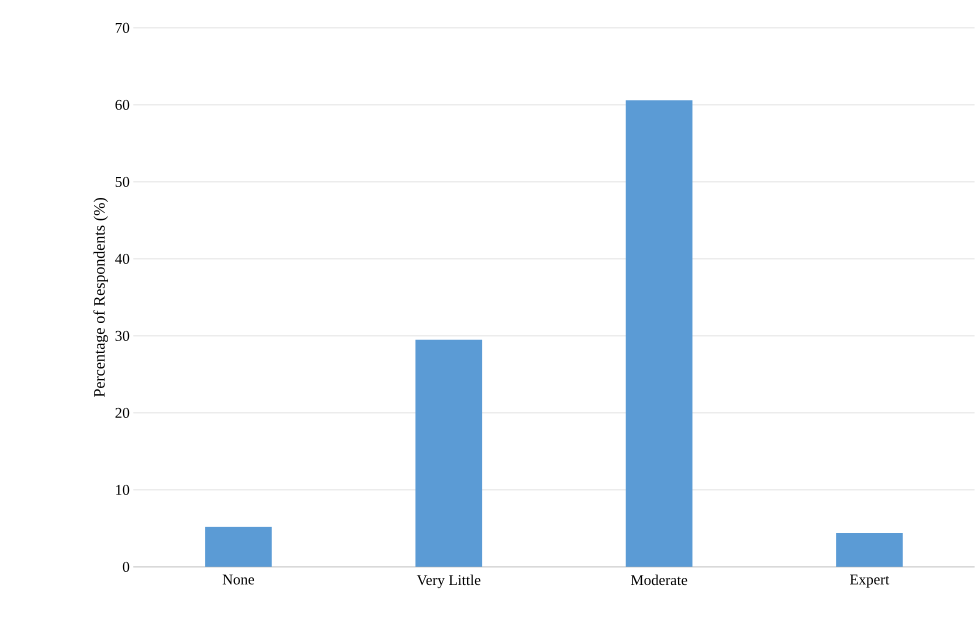 The height and width of the screenshot is (623, 975). Describe the element at coordinates (123, 336) in the screenshot. I see `y-tick-label: 30` at that location.